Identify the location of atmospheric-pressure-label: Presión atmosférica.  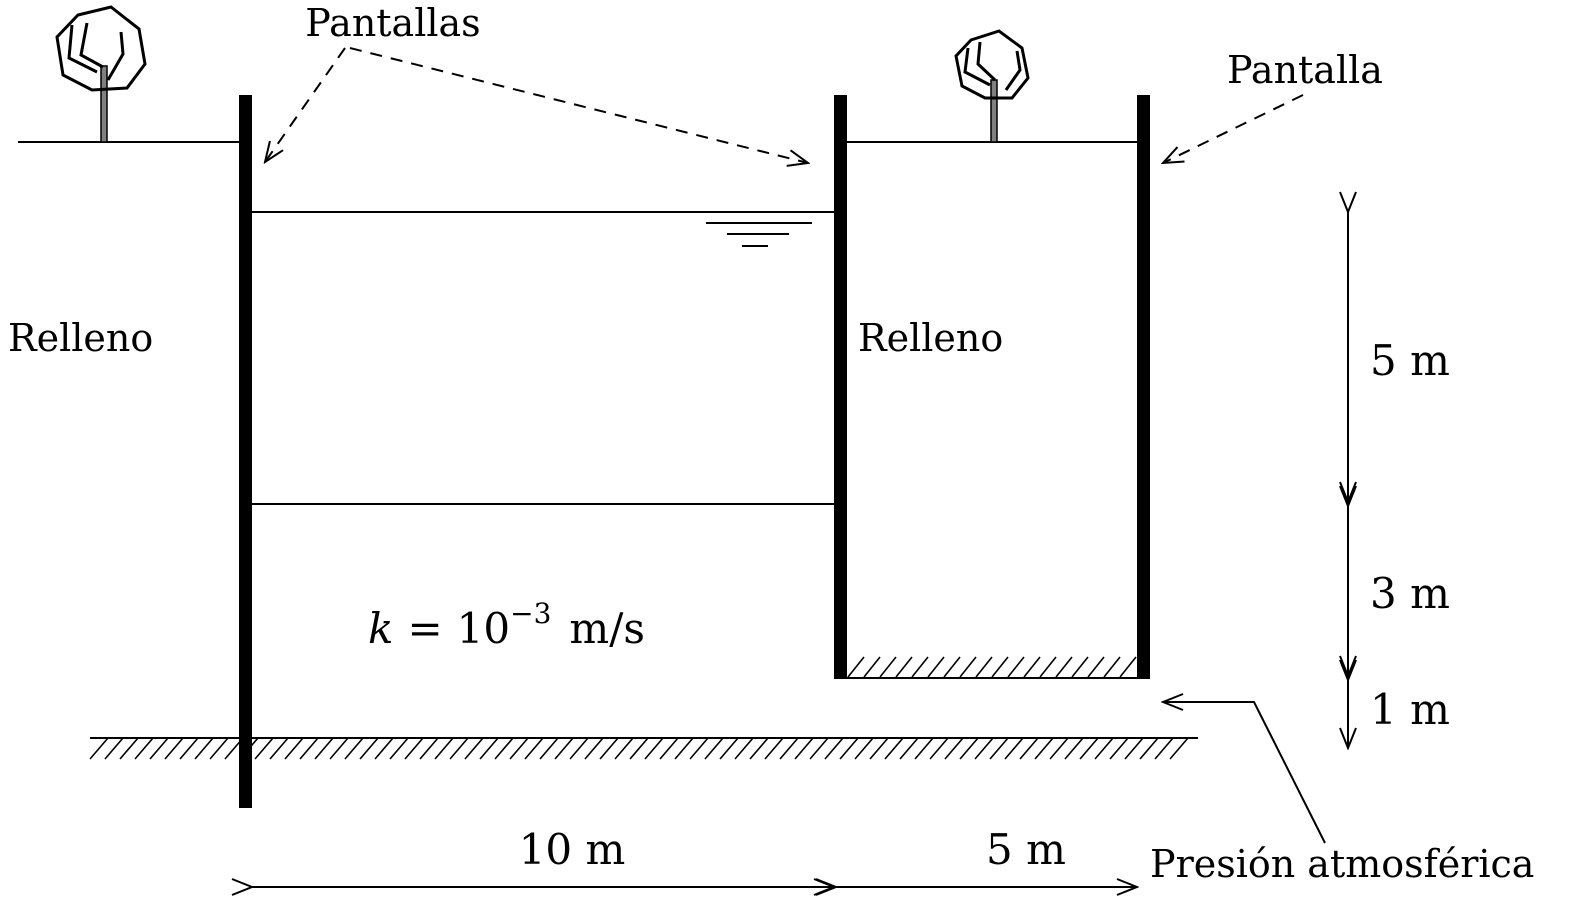
(1342, 864).